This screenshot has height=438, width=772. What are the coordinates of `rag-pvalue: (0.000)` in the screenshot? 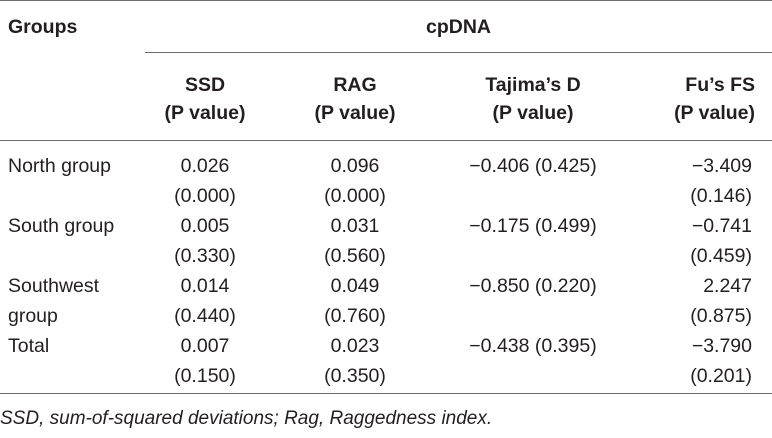 It's located at (355, 196).